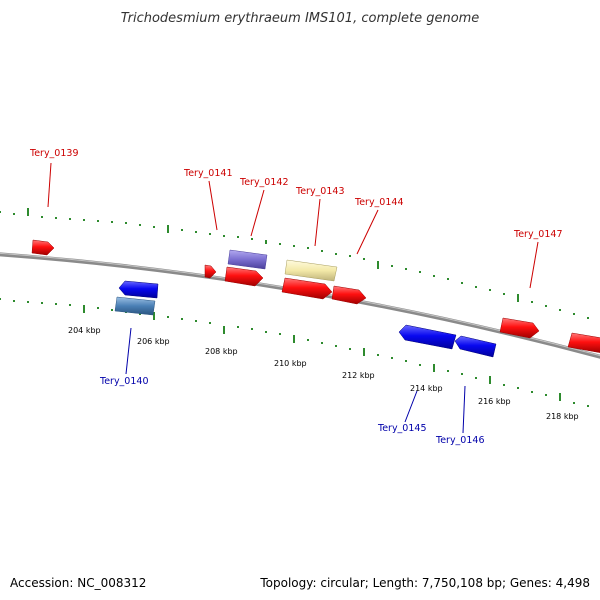 Image resolution: width=600 pixels, height=600 pixels. I want to click on scale-label-218kbp: 218 kbp, so click(562, 416).